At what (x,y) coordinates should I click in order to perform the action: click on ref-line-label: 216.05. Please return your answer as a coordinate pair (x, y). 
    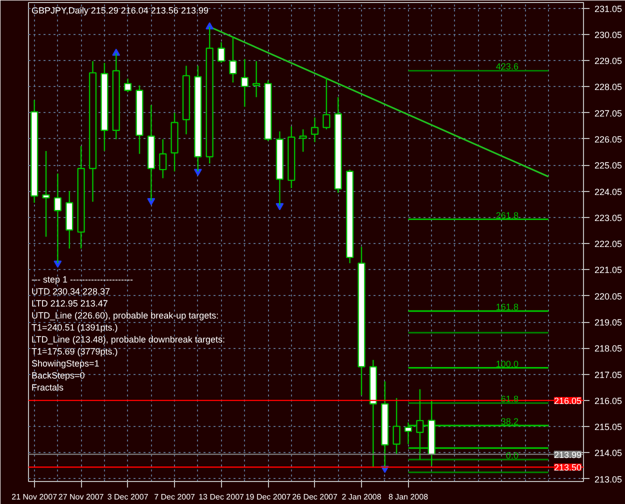
    Looking at the image, I should click on (568, 401).